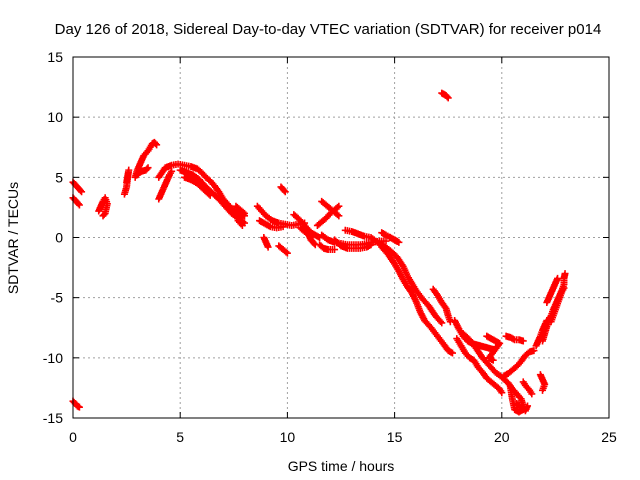  Describe the element at coordinates (59, 177) in the screenshot. I see `y-tick-label: 5` at that location.